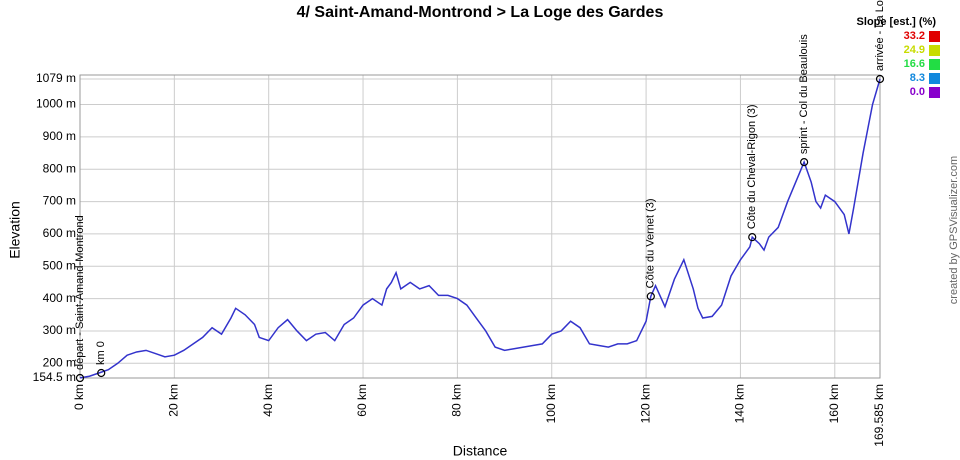 The image size is (960, 460). I want to click on y-tick-label: 400 m, so click(59, 298).